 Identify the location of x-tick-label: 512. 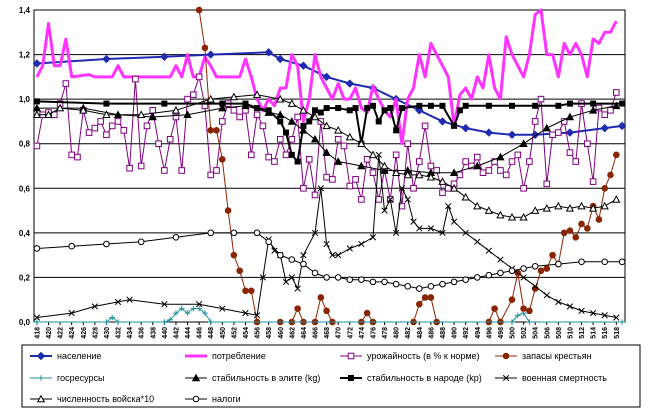
(582, 333).